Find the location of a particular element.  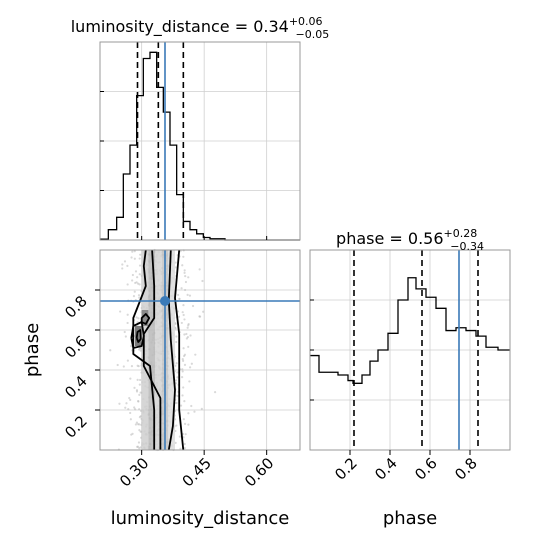

x-tick-label: 0.4 is located at coordinates (386, 469).